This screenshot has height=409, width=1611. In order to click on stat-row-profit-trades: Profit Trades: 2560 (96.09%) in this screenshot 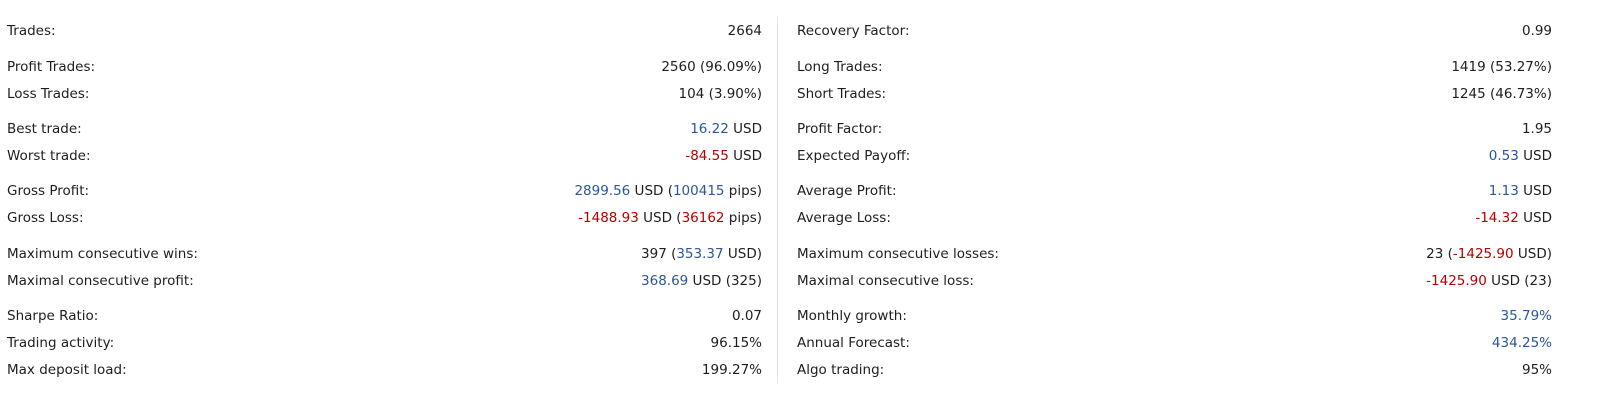, I will do `click(384, 67)`.